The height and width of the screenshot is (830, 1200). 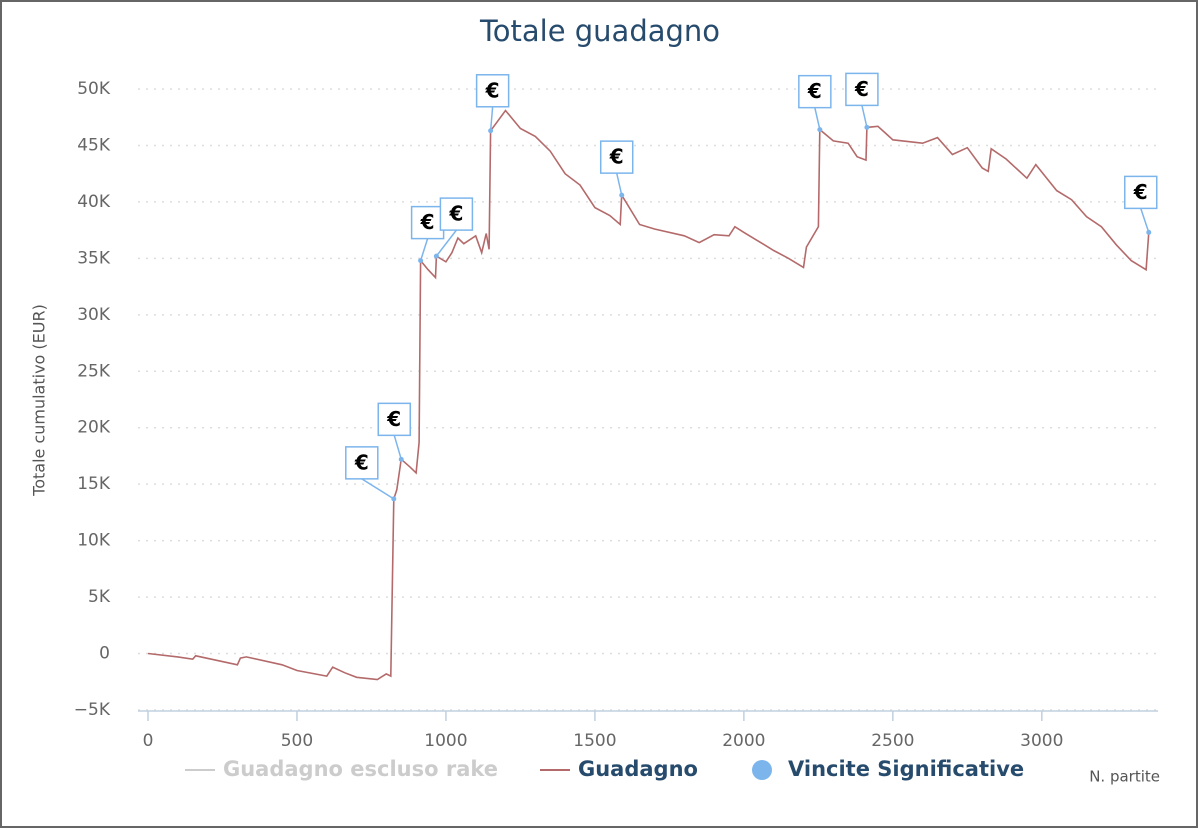 I want to click on y-tick-label: 5K, so click(x=99, y=597).